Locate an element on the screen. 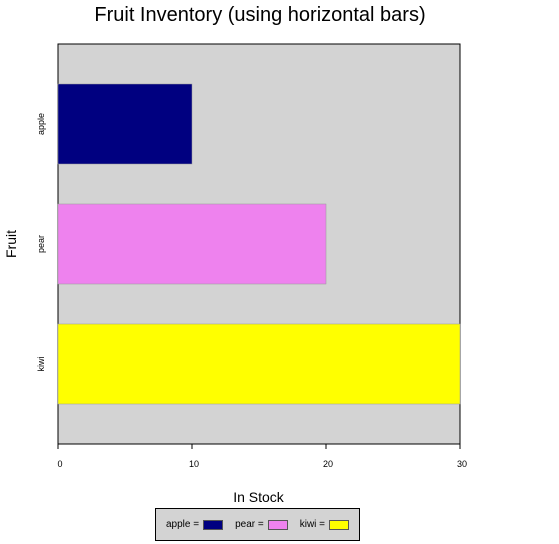 The width and height of the screenshot is (559, 544). legend-item: apple = is located at coordinates (194, 524).